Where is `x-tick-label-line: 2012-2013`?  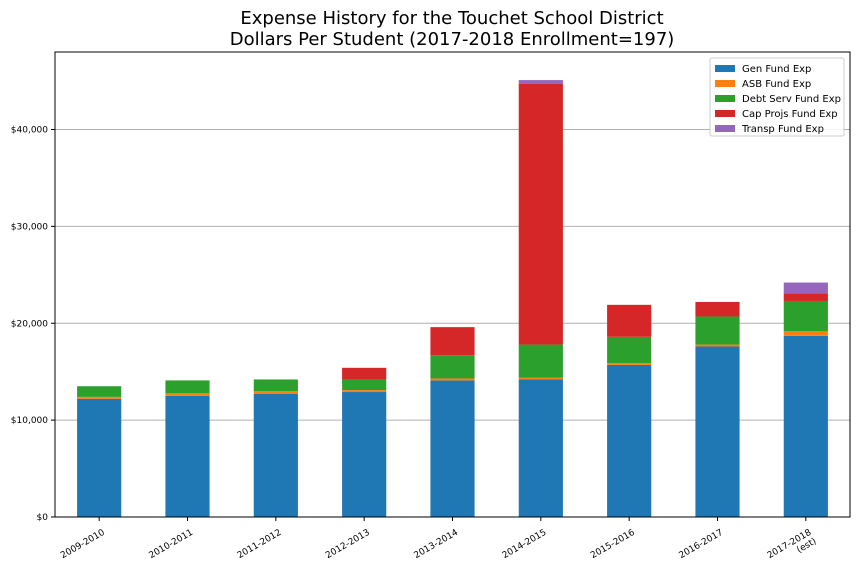
x-tick-label-line: 2012-2013 is located at coordinates (347, 544).